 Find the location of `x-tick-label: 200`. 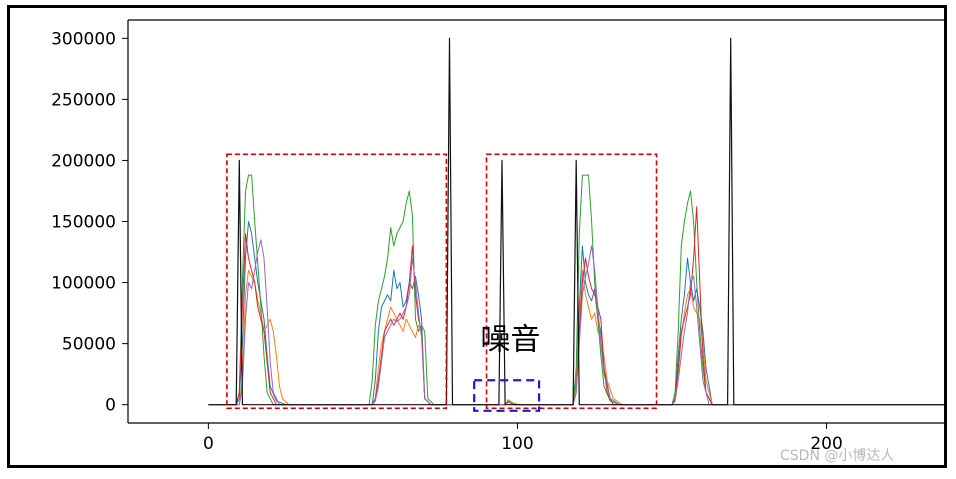

x-tick-label: 200 is located at coordinates (826, 444).